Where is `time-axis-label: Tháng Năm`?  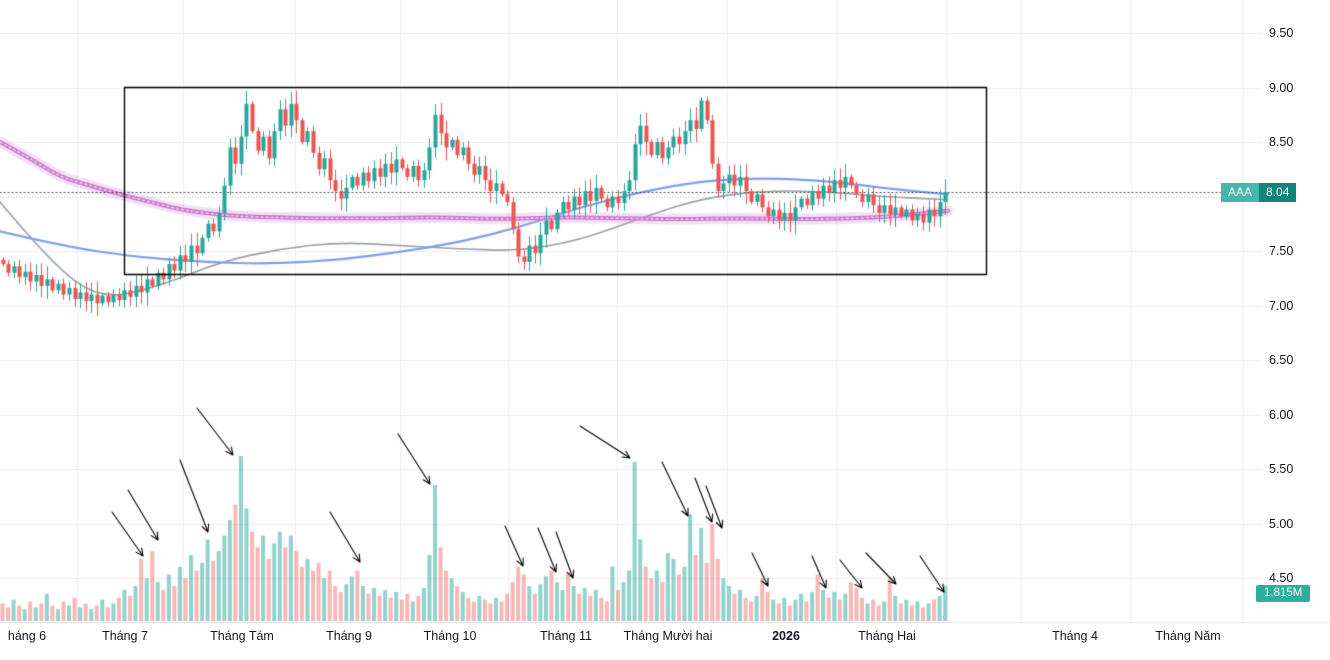
time-axis-label: Tháng Năm is located at coordinates (1188, 636).